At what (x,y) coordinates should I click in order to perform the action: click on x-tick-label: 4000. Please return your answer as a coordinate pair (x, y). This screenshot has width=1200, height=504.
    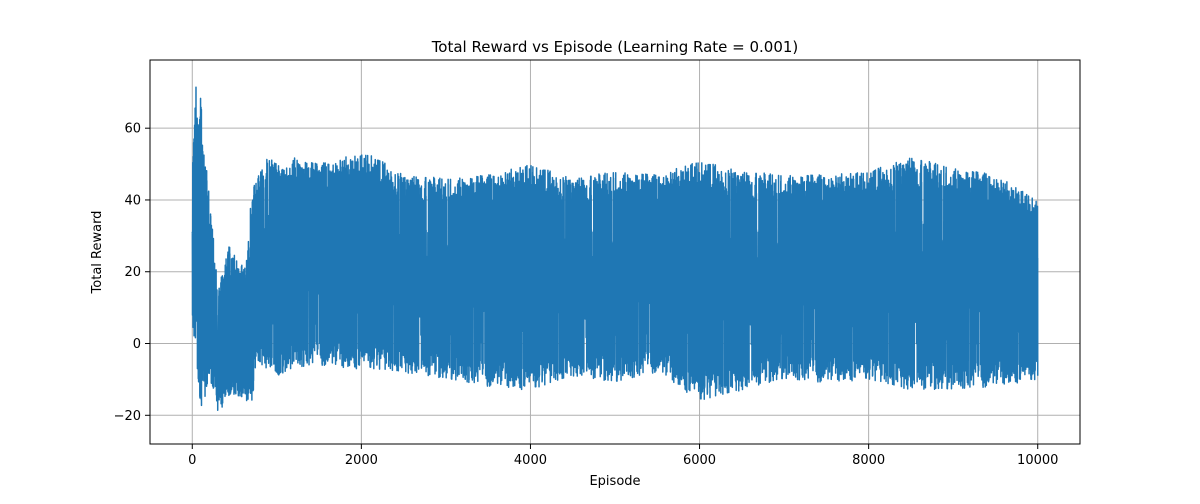
    Looking at the image, I should click on (530, 460).